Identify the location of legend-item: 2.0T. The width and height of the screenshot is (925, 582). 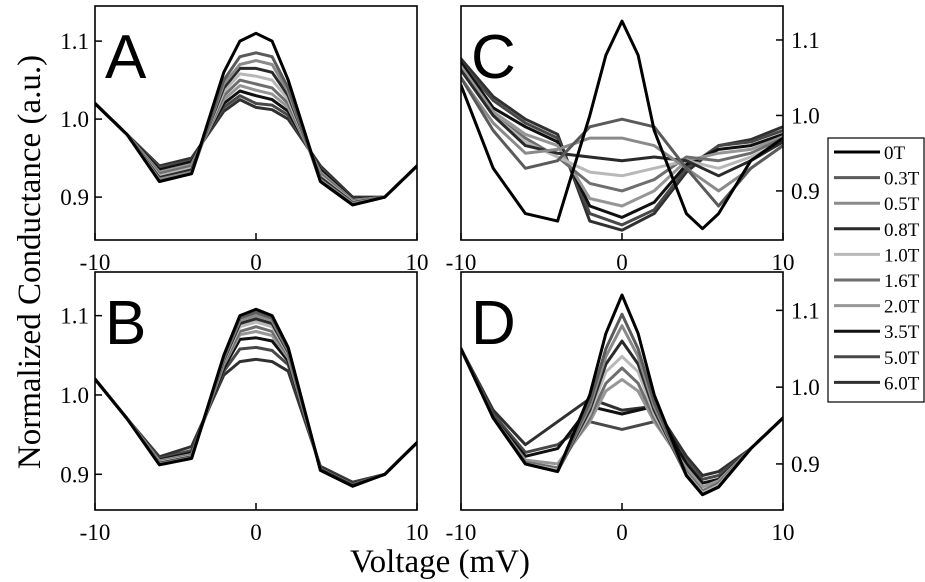
(877, 307).